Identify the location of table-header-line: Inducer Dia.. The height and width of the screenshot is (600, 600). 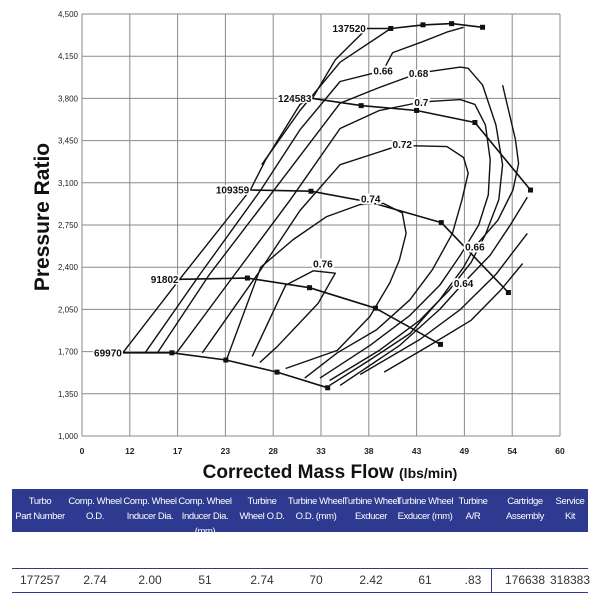
(150, 516).